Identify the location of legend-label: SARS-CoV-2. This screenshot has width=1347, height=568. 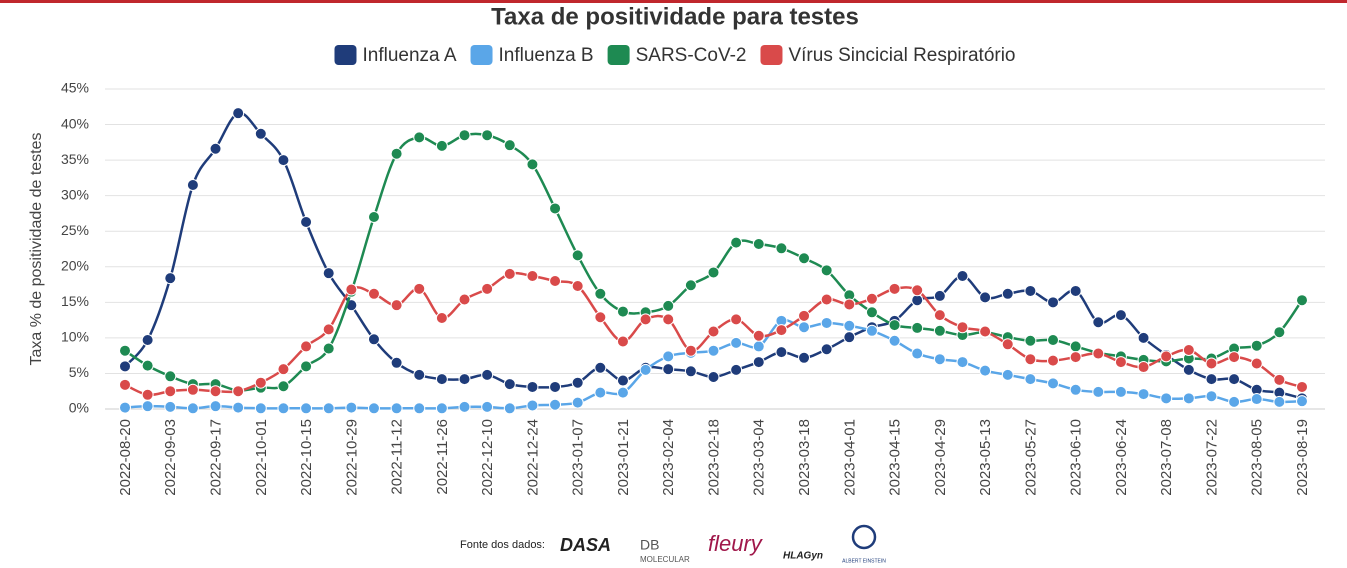
(691, 55).